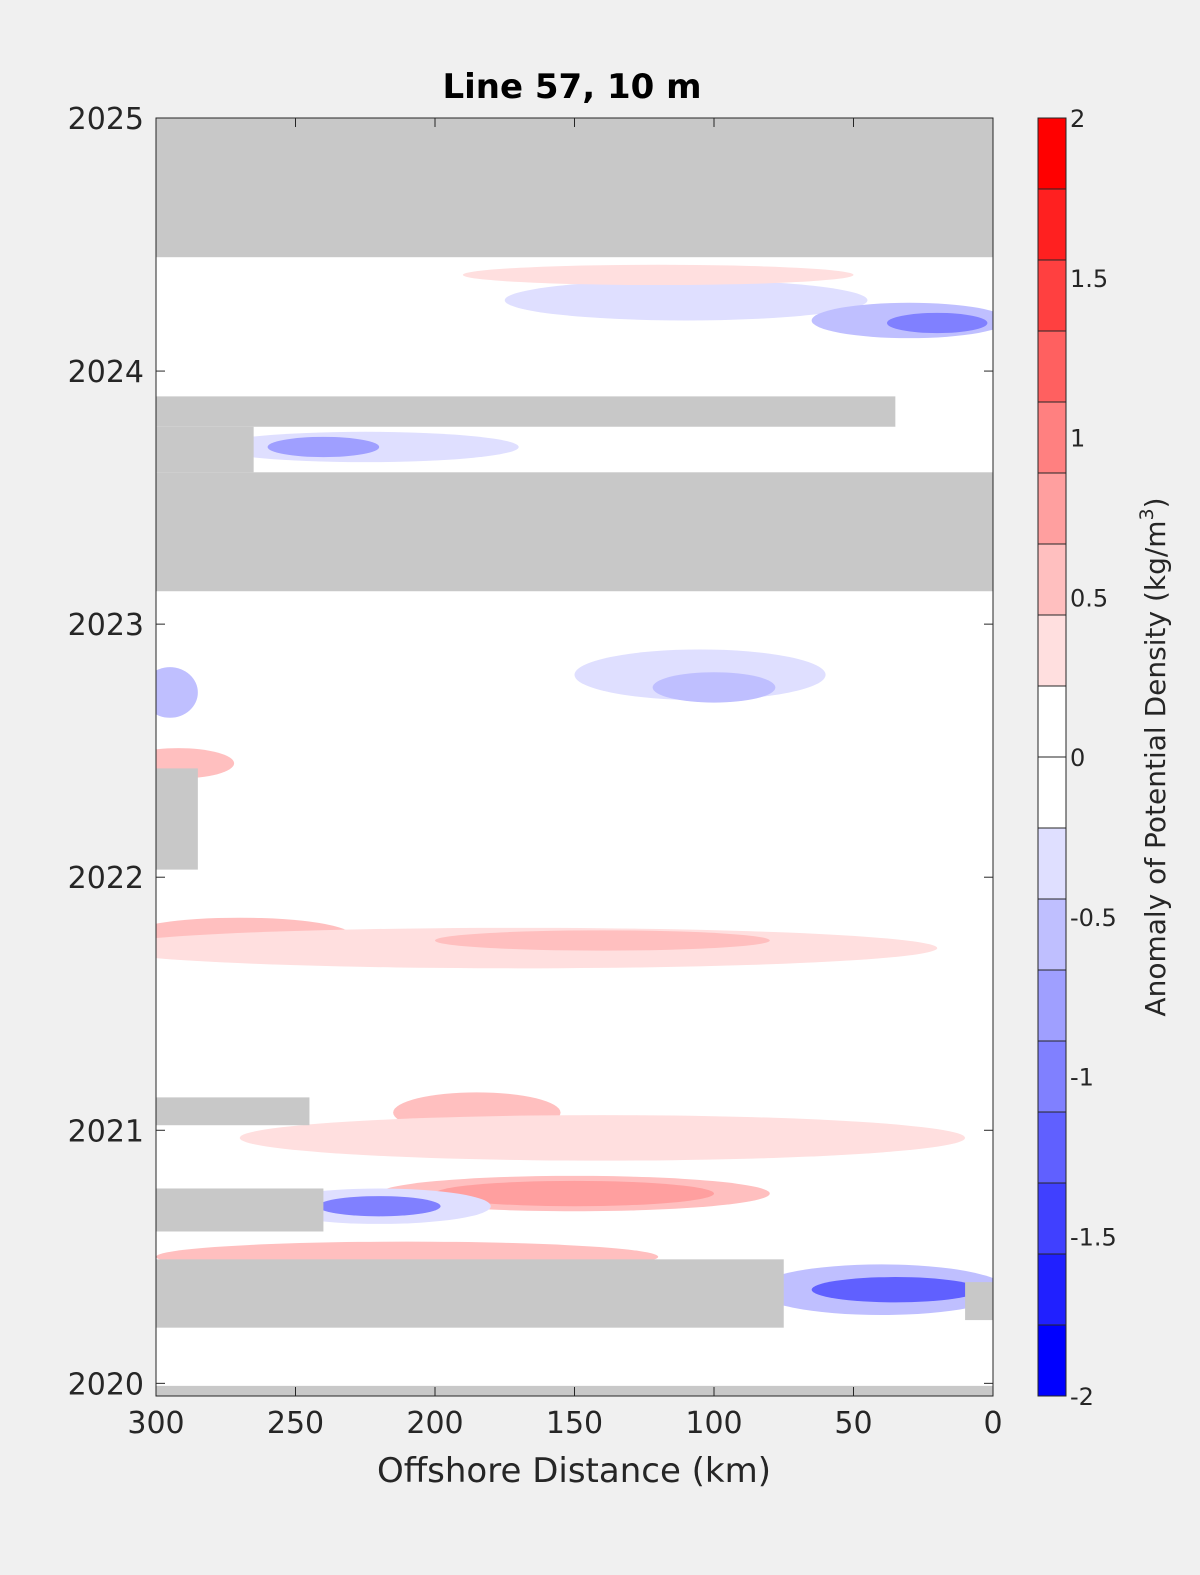 The height and width of the screenshot is (1575, 1200). Describe the element at coordinates (434, 1423) in the screenshot. I see `x-tick-label: 200` at that location.